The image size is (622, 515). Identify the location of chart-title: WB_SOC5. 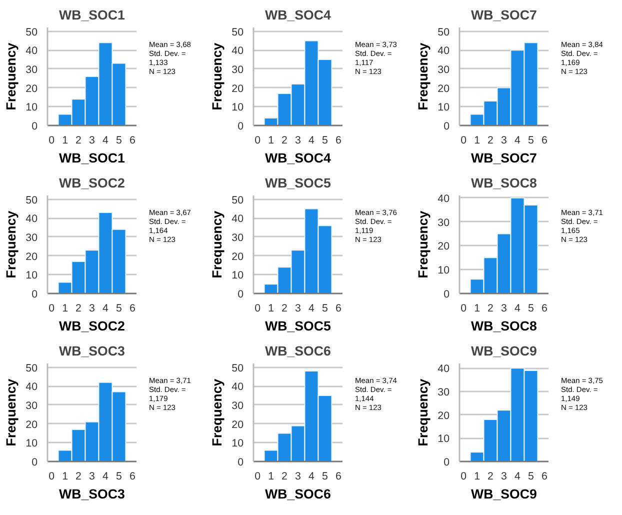
(298, 183).